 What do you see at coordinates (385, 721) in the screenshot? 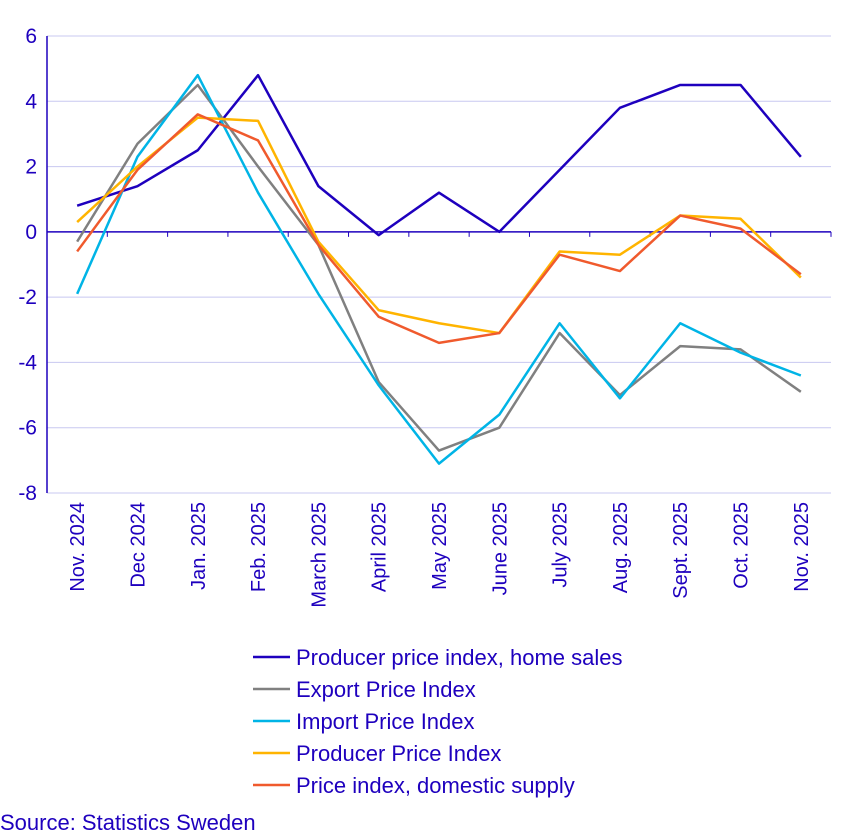
I see `legend-label: Import Price Index` at bounding box center [385, 721].